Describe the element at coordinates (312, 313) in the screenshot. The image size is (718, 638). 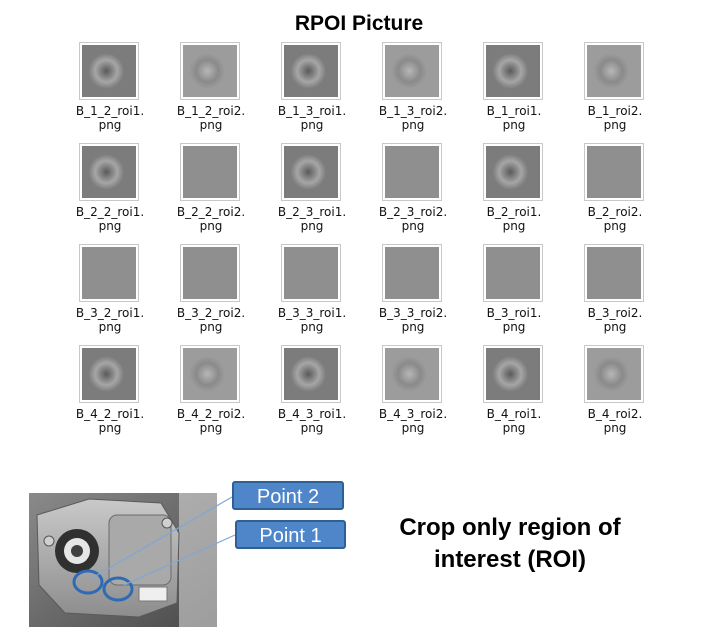
I see `file-name-line-1: B_3_3_roi1.` at that location.